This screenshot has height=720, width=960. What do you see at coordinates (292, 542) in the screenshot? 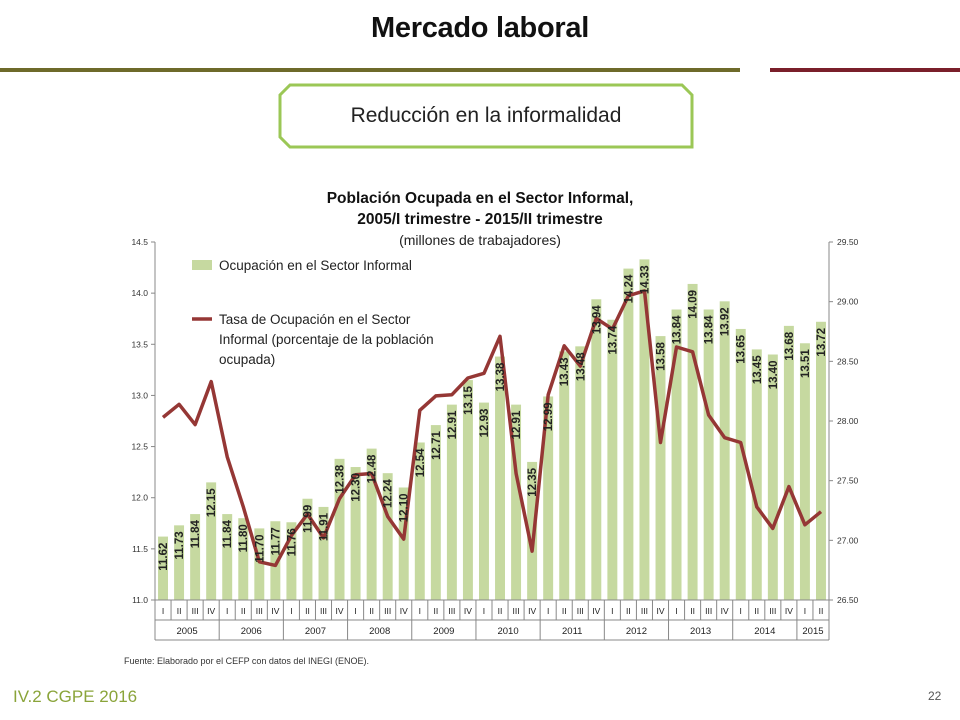
I see `bar-value-label: 11.76` at bounding box center [292, 542].